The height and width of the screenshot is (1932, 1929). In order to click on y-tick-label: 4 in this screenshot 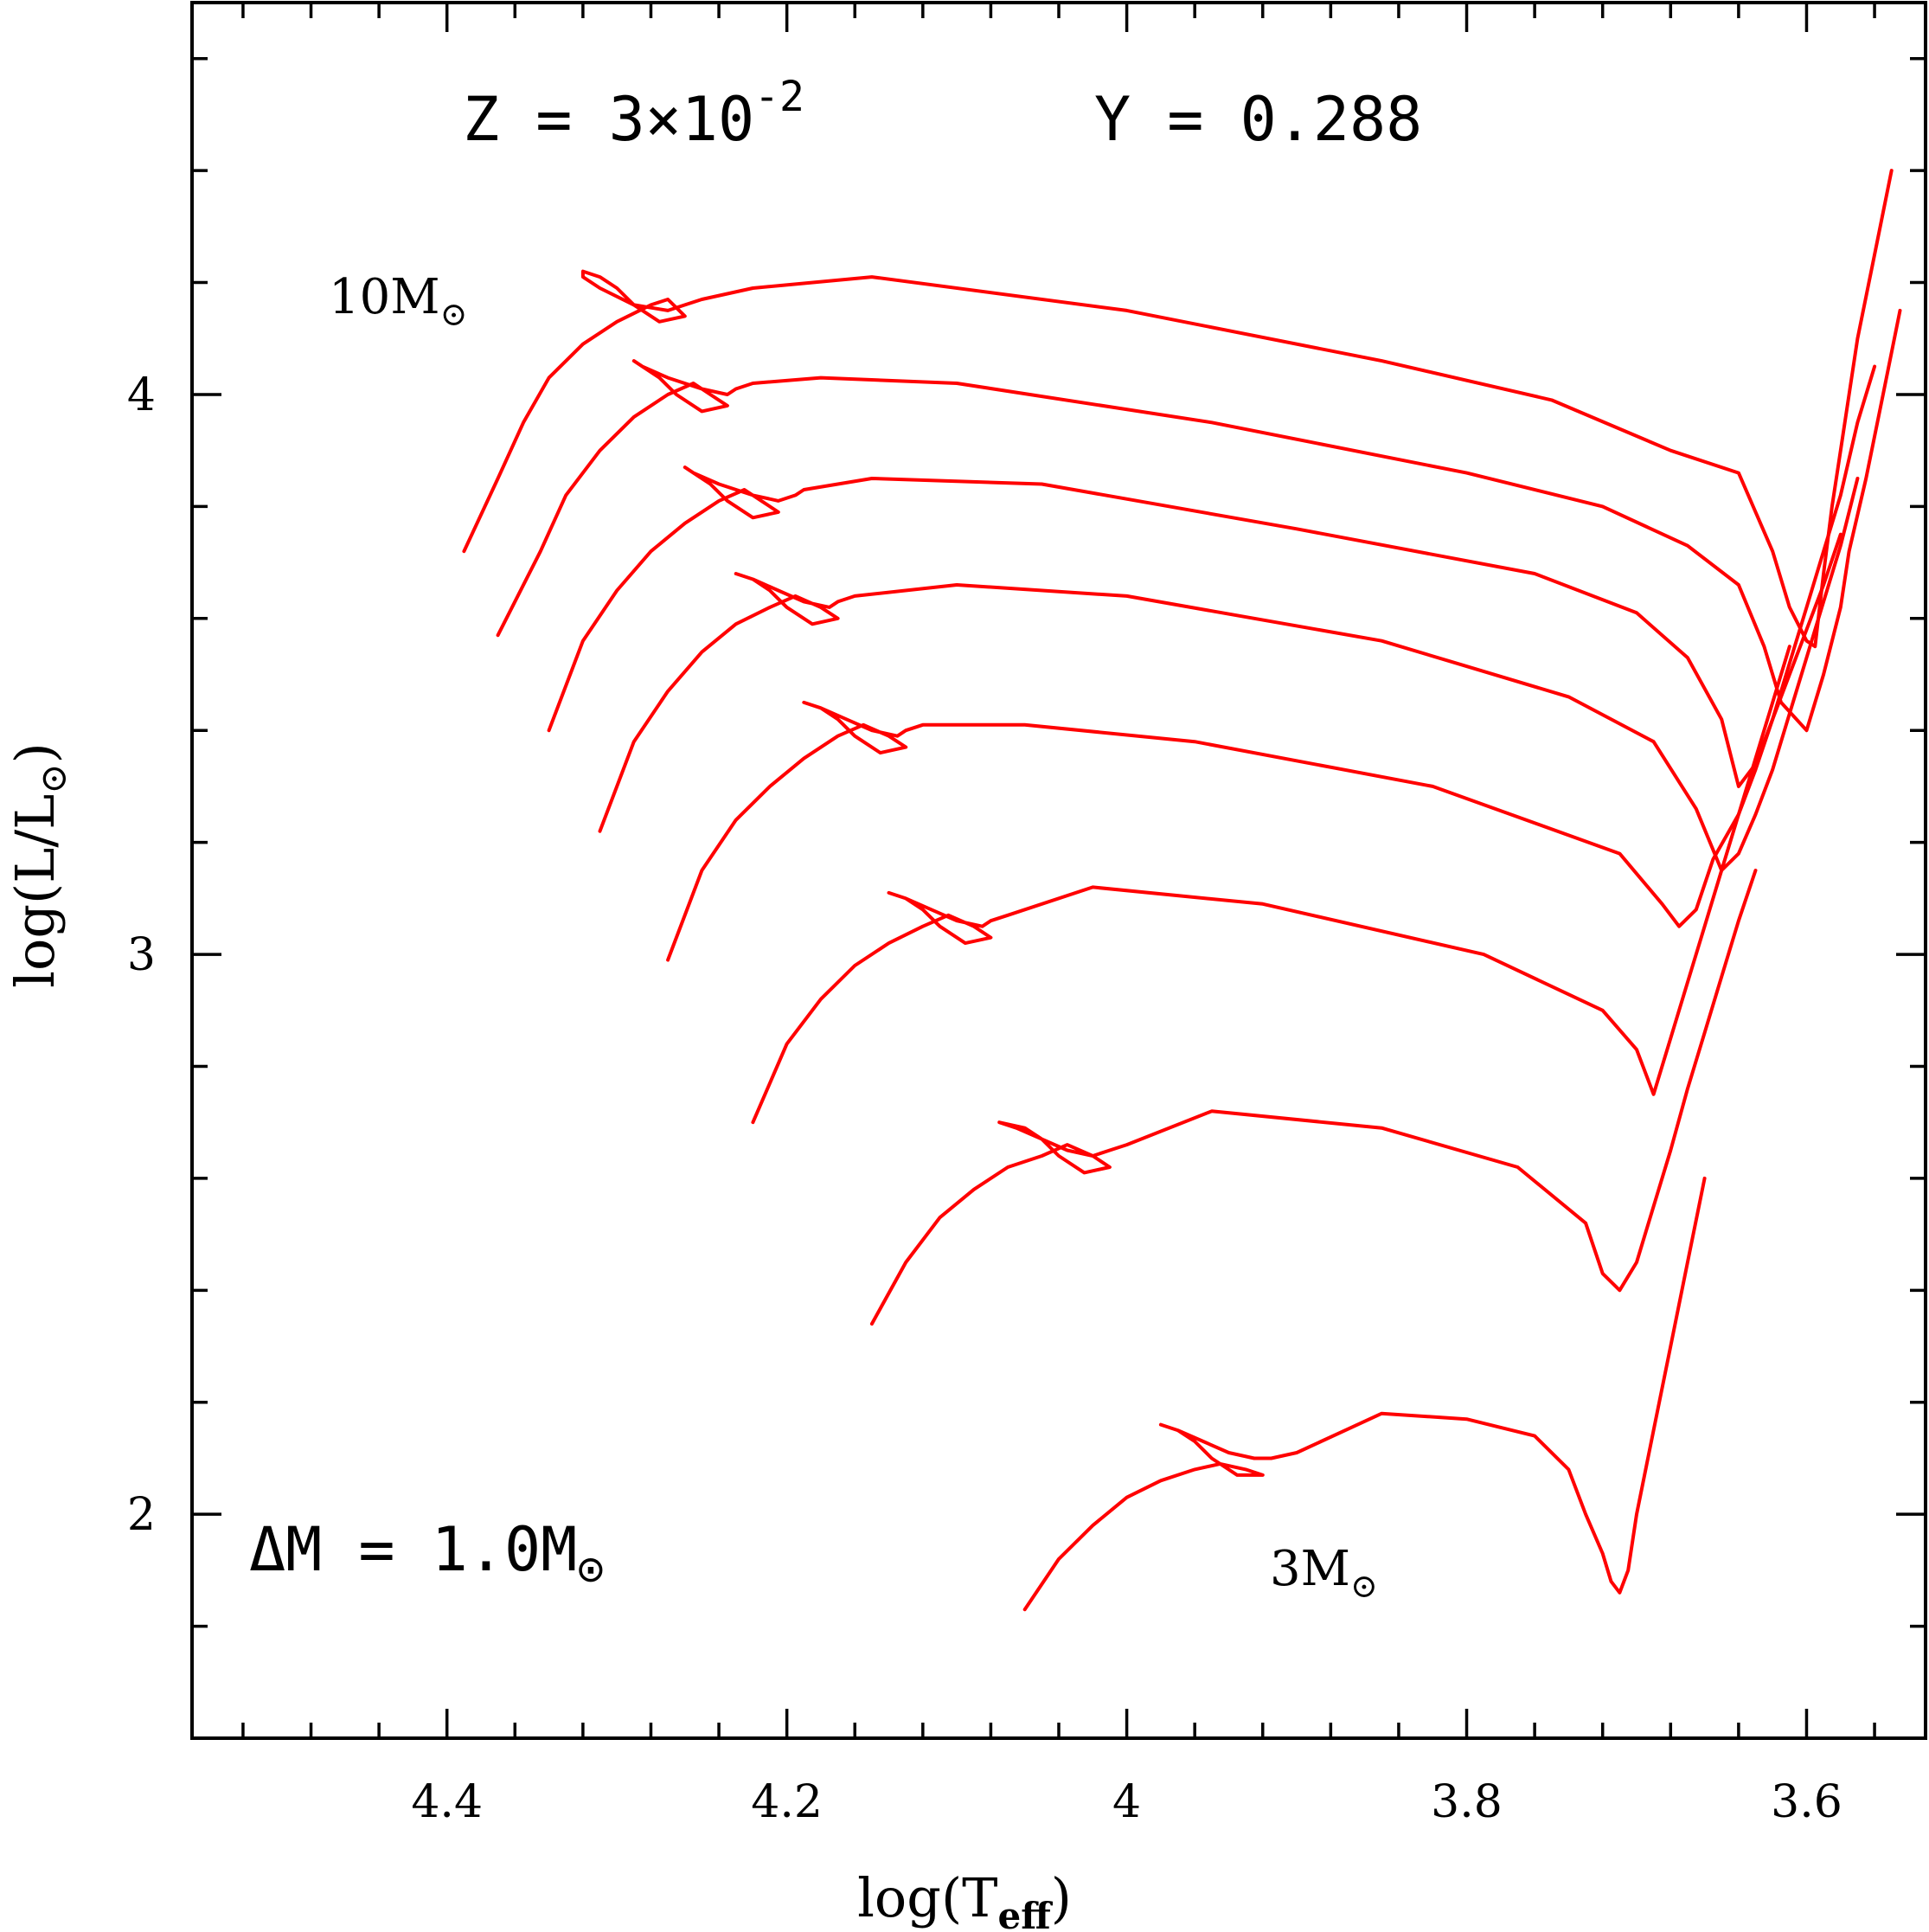, I will do `click(141, 395)`.